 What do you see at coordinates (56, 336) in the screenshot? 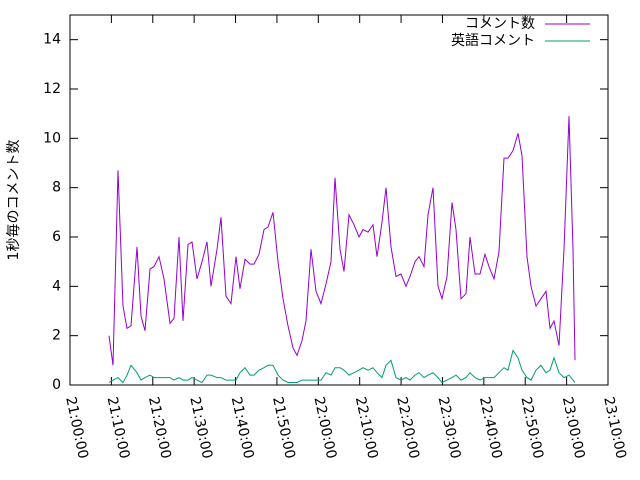
I see `y-tick-label: 2` at bounding box center [56, 336].